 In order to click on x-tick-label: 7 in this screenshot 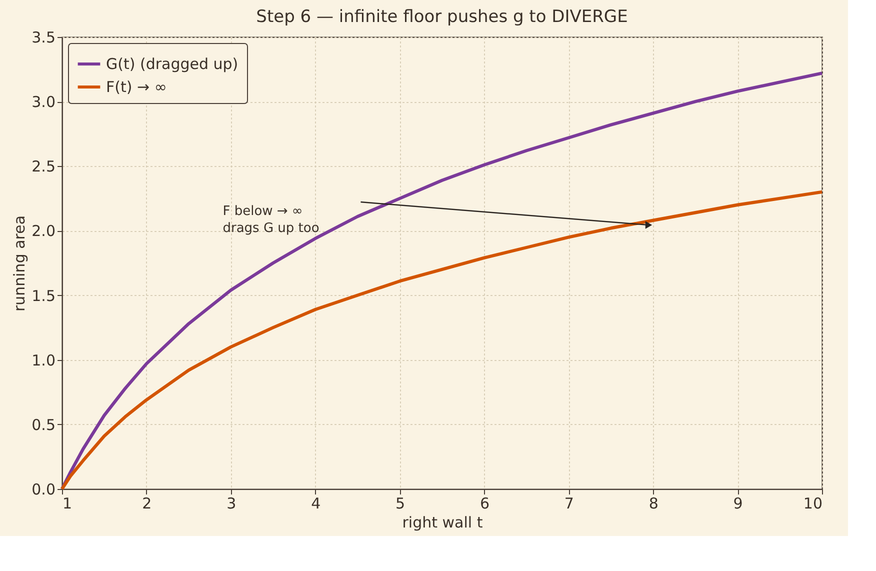, I will do `click(569, 503)`.